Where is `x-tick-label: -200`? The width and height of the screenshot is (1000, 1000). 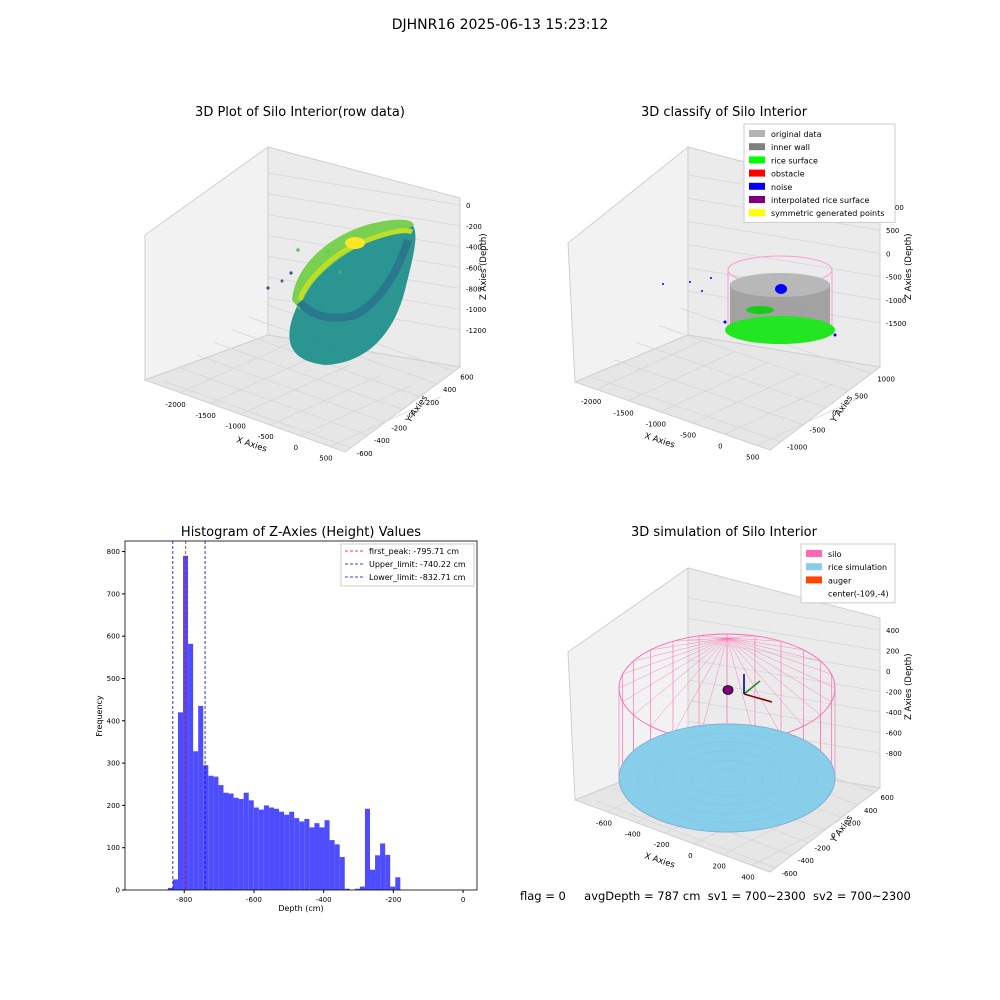
x-tick-label: -200 is located at coordinates (662, 845).